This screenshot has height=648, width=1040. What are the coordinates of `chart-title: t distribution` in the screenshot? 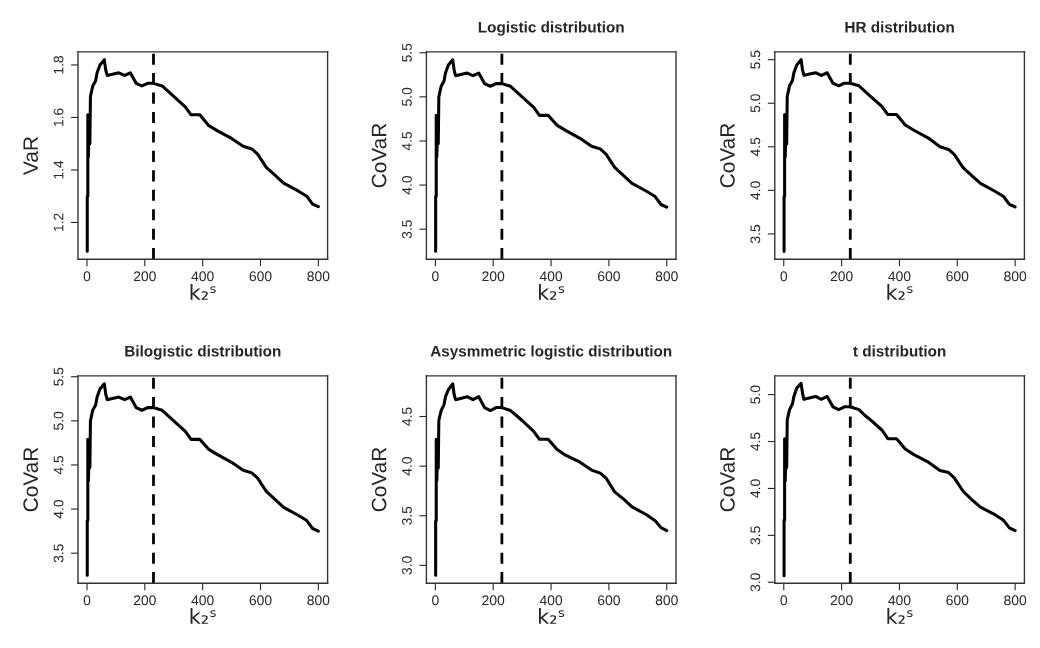 It's located at (899, 351).